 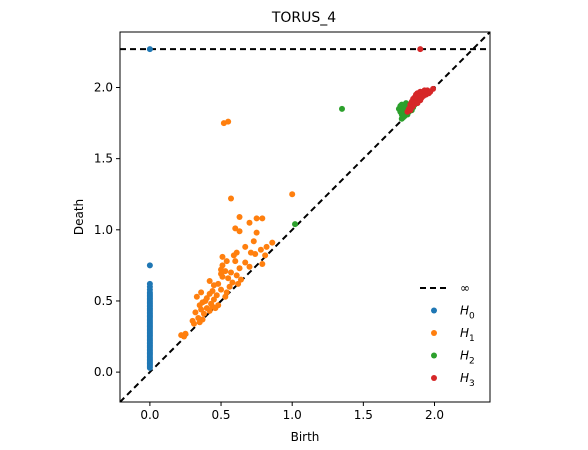 What do you see at coordinates (355, 164) in the screenshot?
I see `series-h2` at bounding box center [355, 164].